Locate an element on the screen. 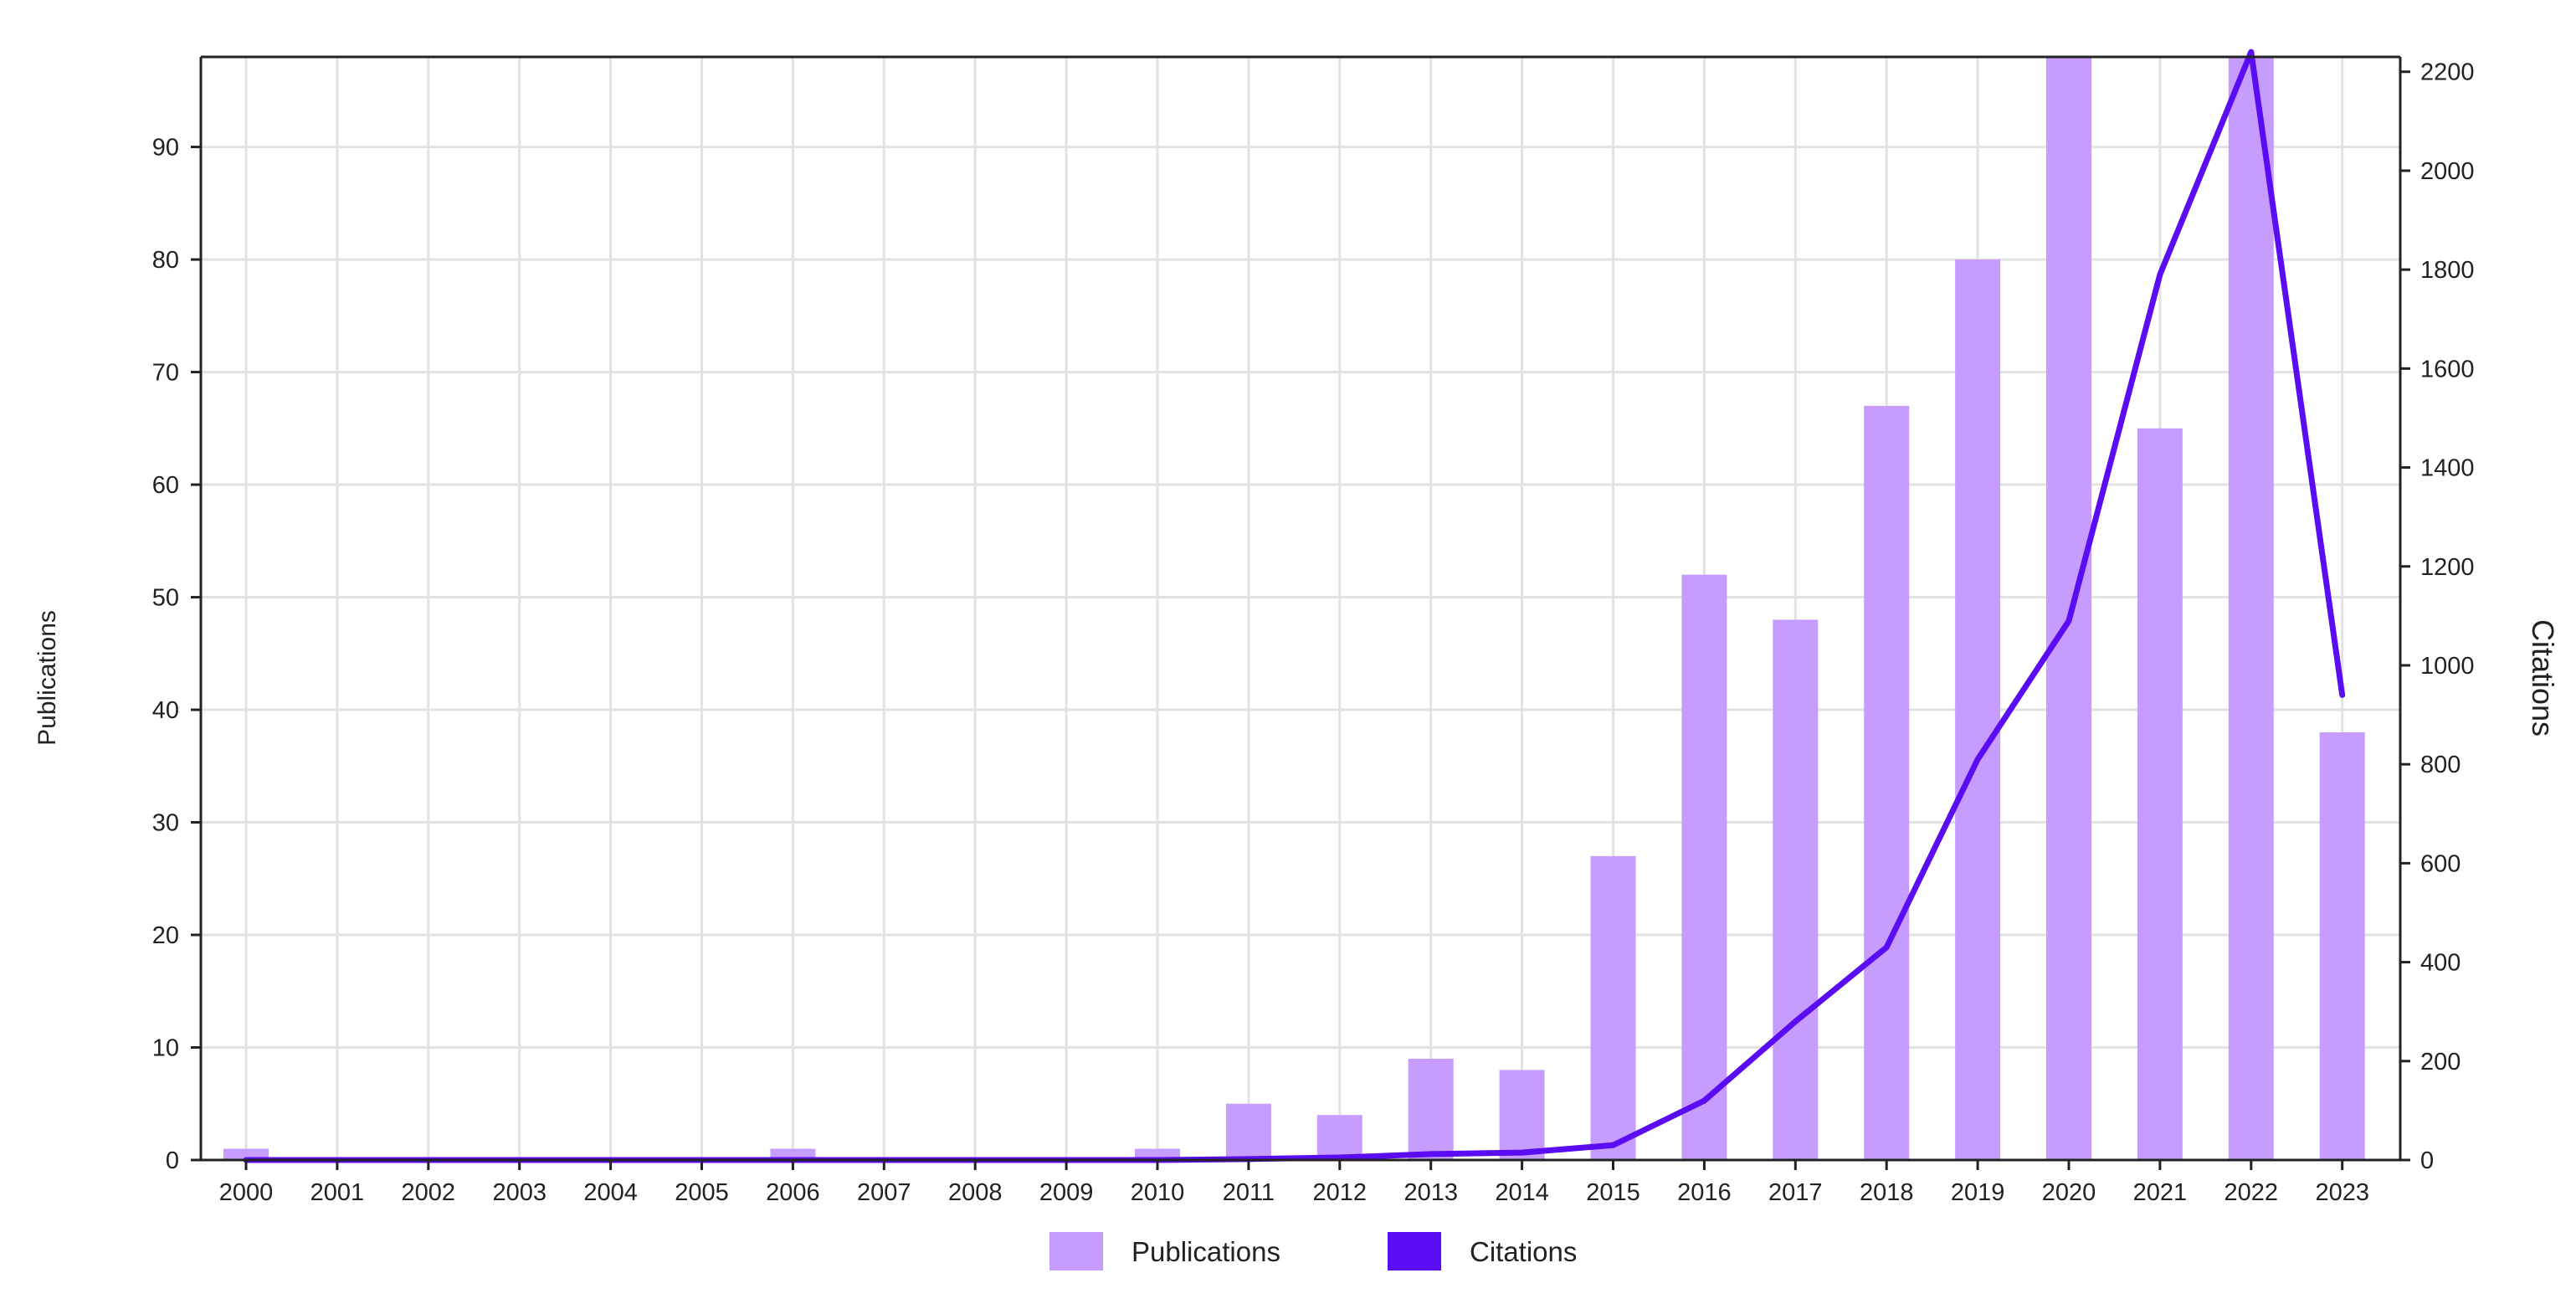 The width and height of the screenshot is (2576, 1309). x-tick-label: 2012 is located at coordinates (1340, 1192).